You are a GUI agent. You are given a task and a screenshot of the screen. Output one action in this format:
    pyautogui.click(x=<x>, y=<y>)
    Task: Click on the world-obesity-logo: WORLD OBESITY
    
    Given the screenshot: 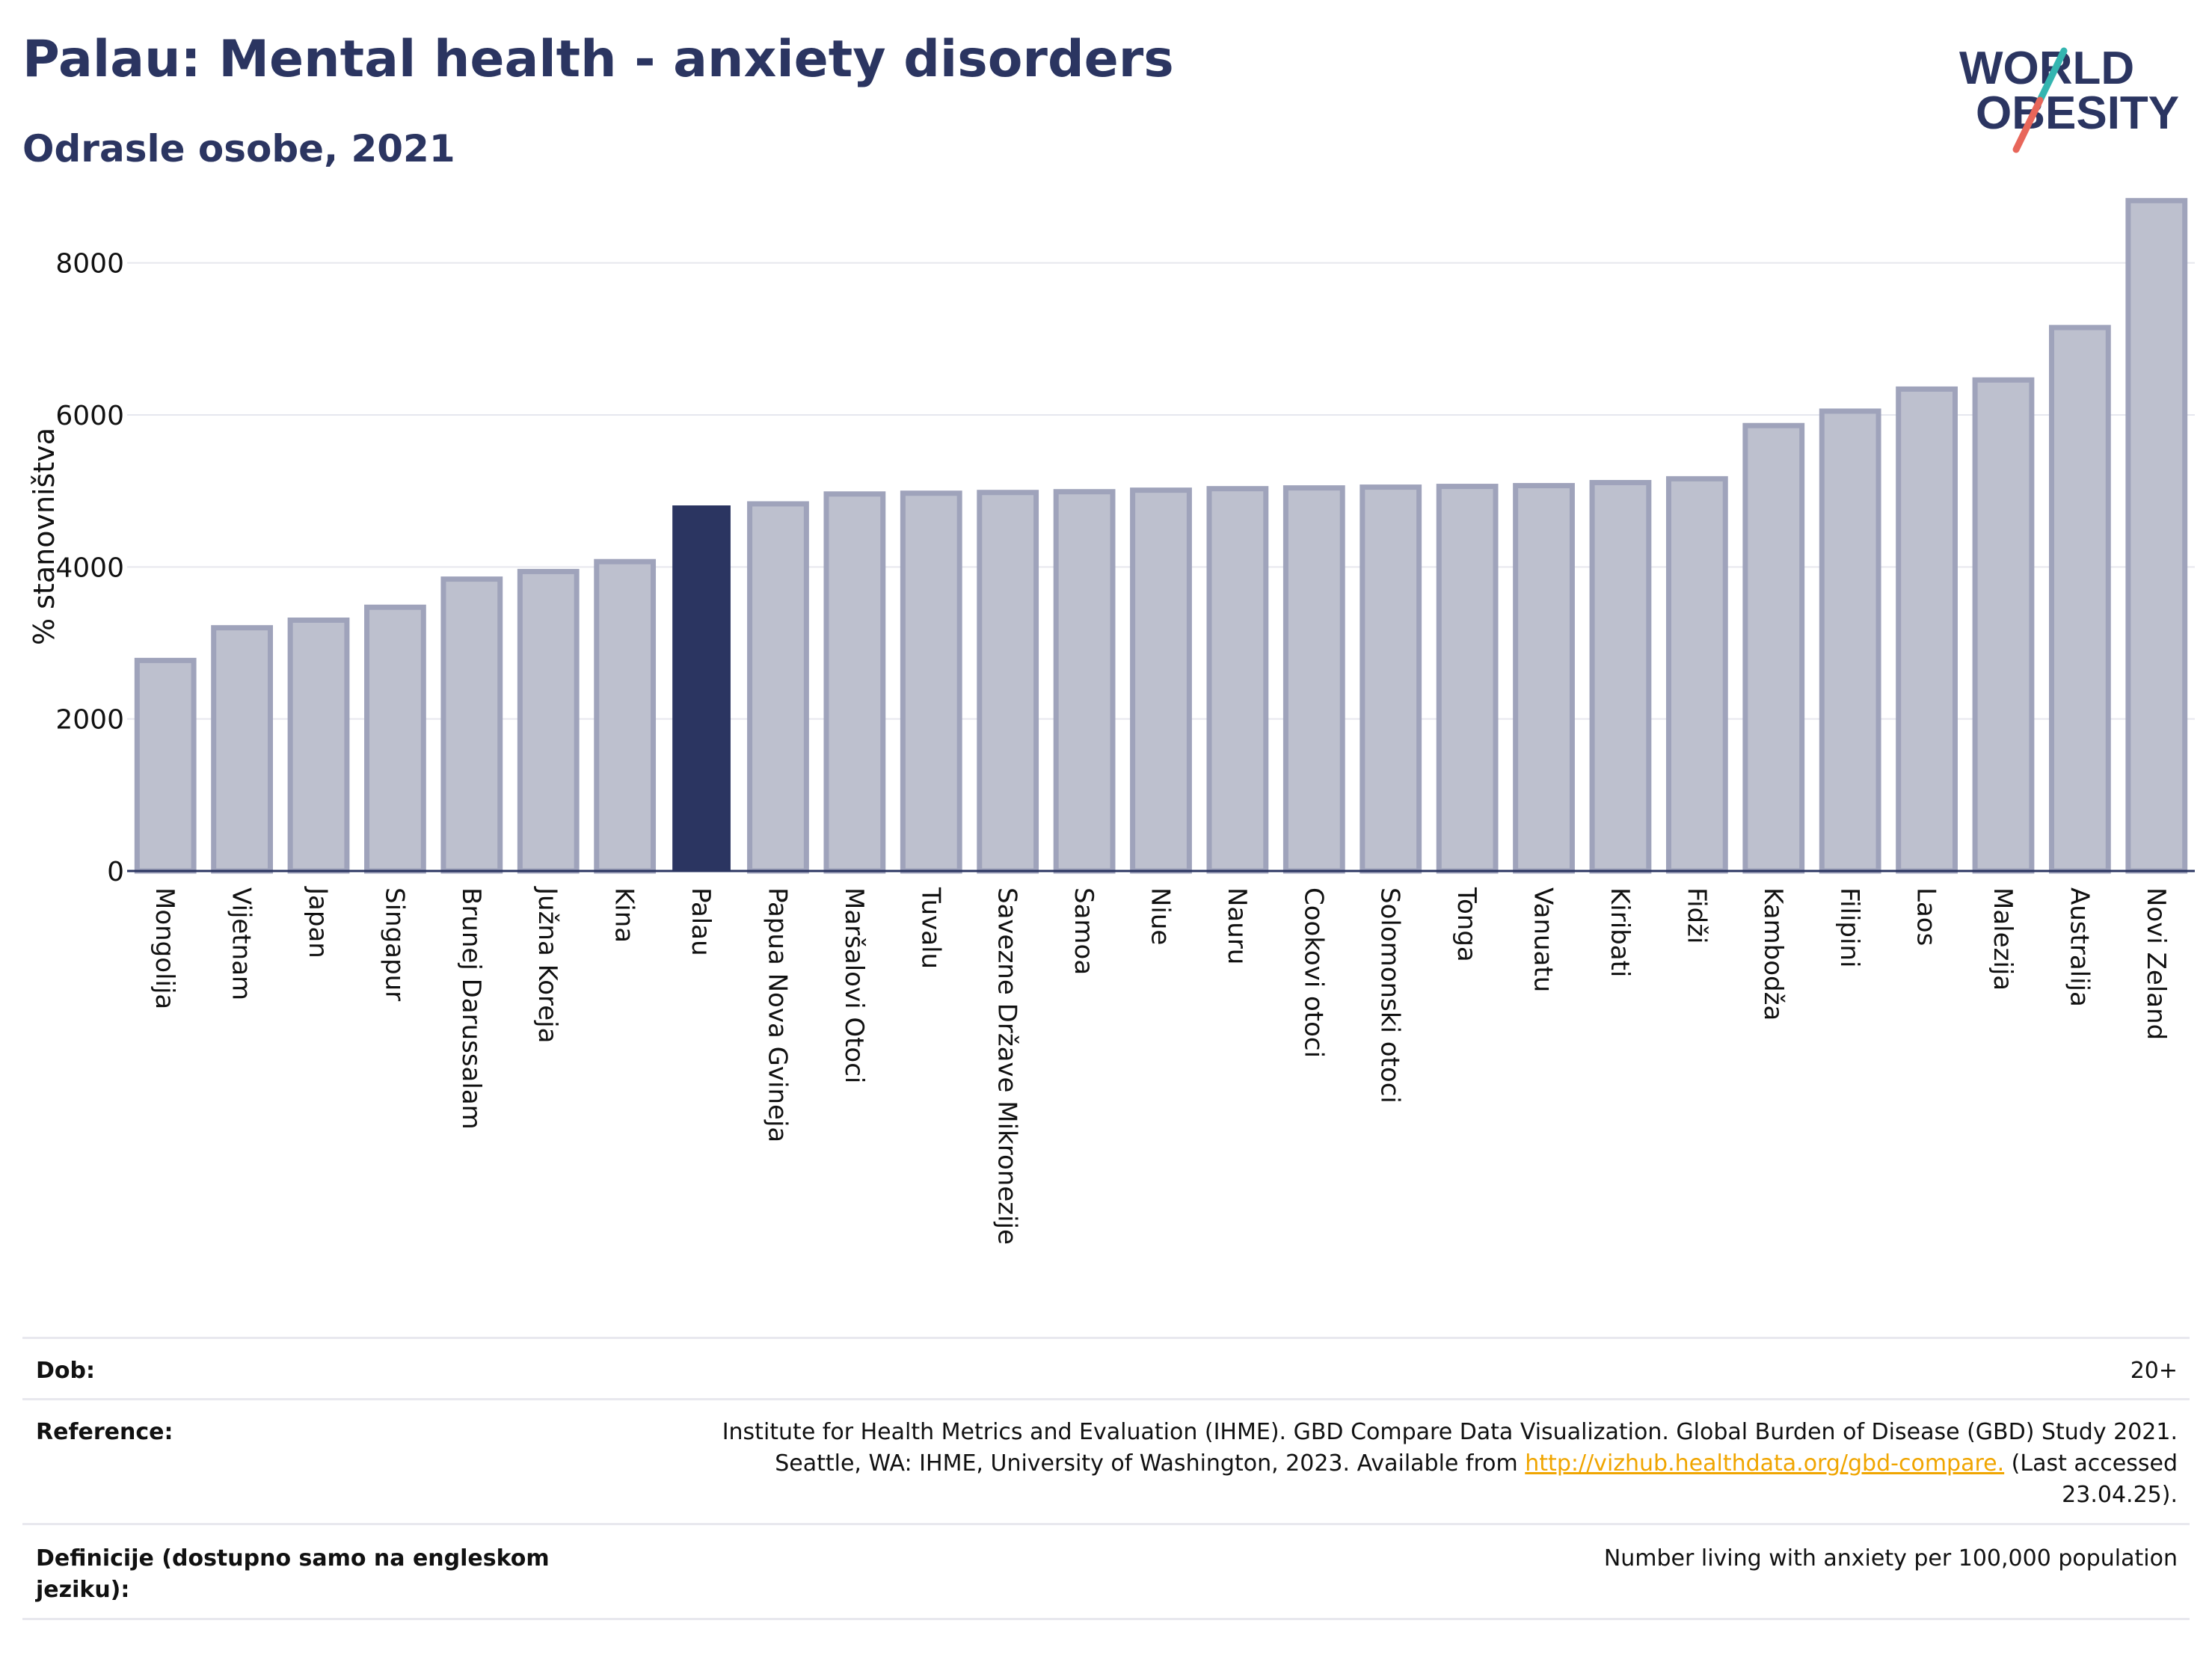 What is the action you would take?
    pyautogui.click(x=2069, y=98)
    